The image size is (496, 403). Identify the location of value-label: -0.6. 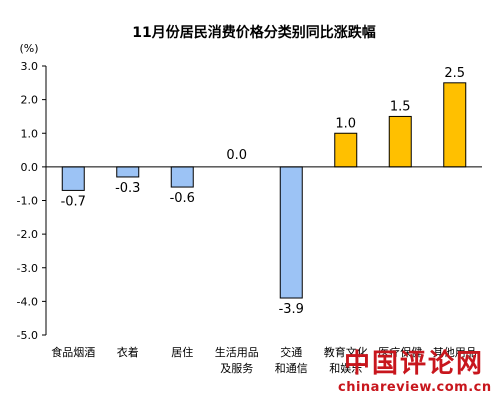
(182, 198).